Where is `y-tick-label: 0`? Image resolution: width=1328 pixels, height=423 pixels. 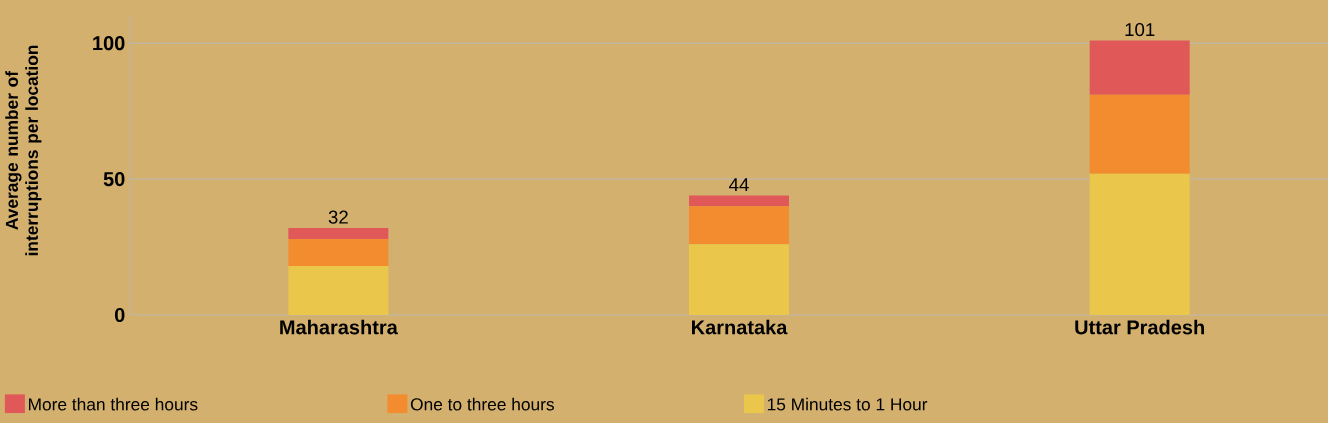
y-tick-label: 0 is located at coordinates (119, 315).